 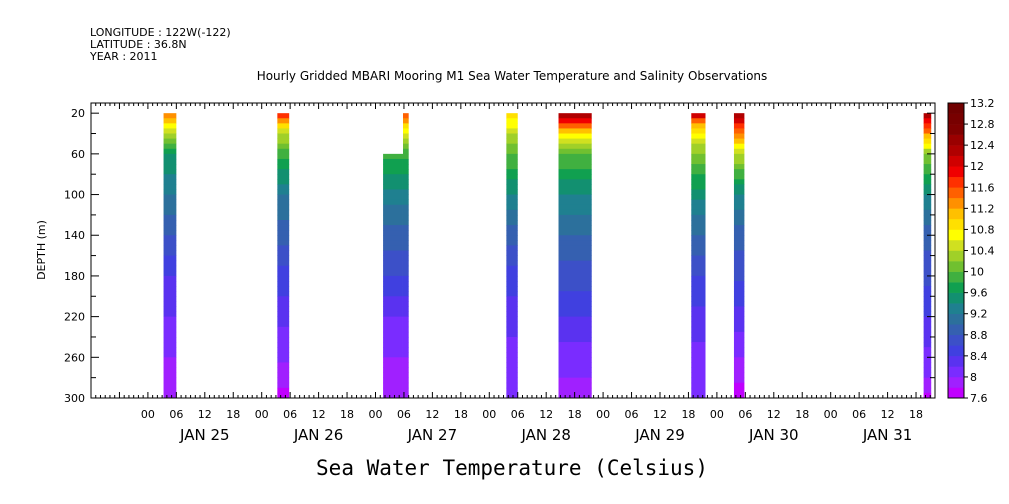 What do you see at coordinates (78, 113) in the screenshot?
I see `y-tick-label: 20` at bounding box center [78, 113].